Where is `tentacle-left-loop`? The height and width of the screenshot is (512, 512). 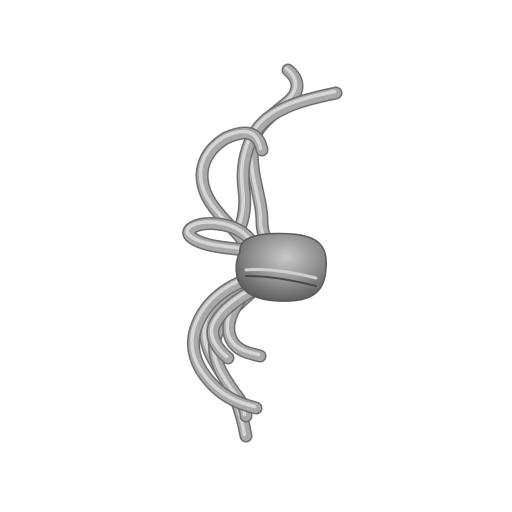
tentacle-left-loop is located at coordinates (220, 237).